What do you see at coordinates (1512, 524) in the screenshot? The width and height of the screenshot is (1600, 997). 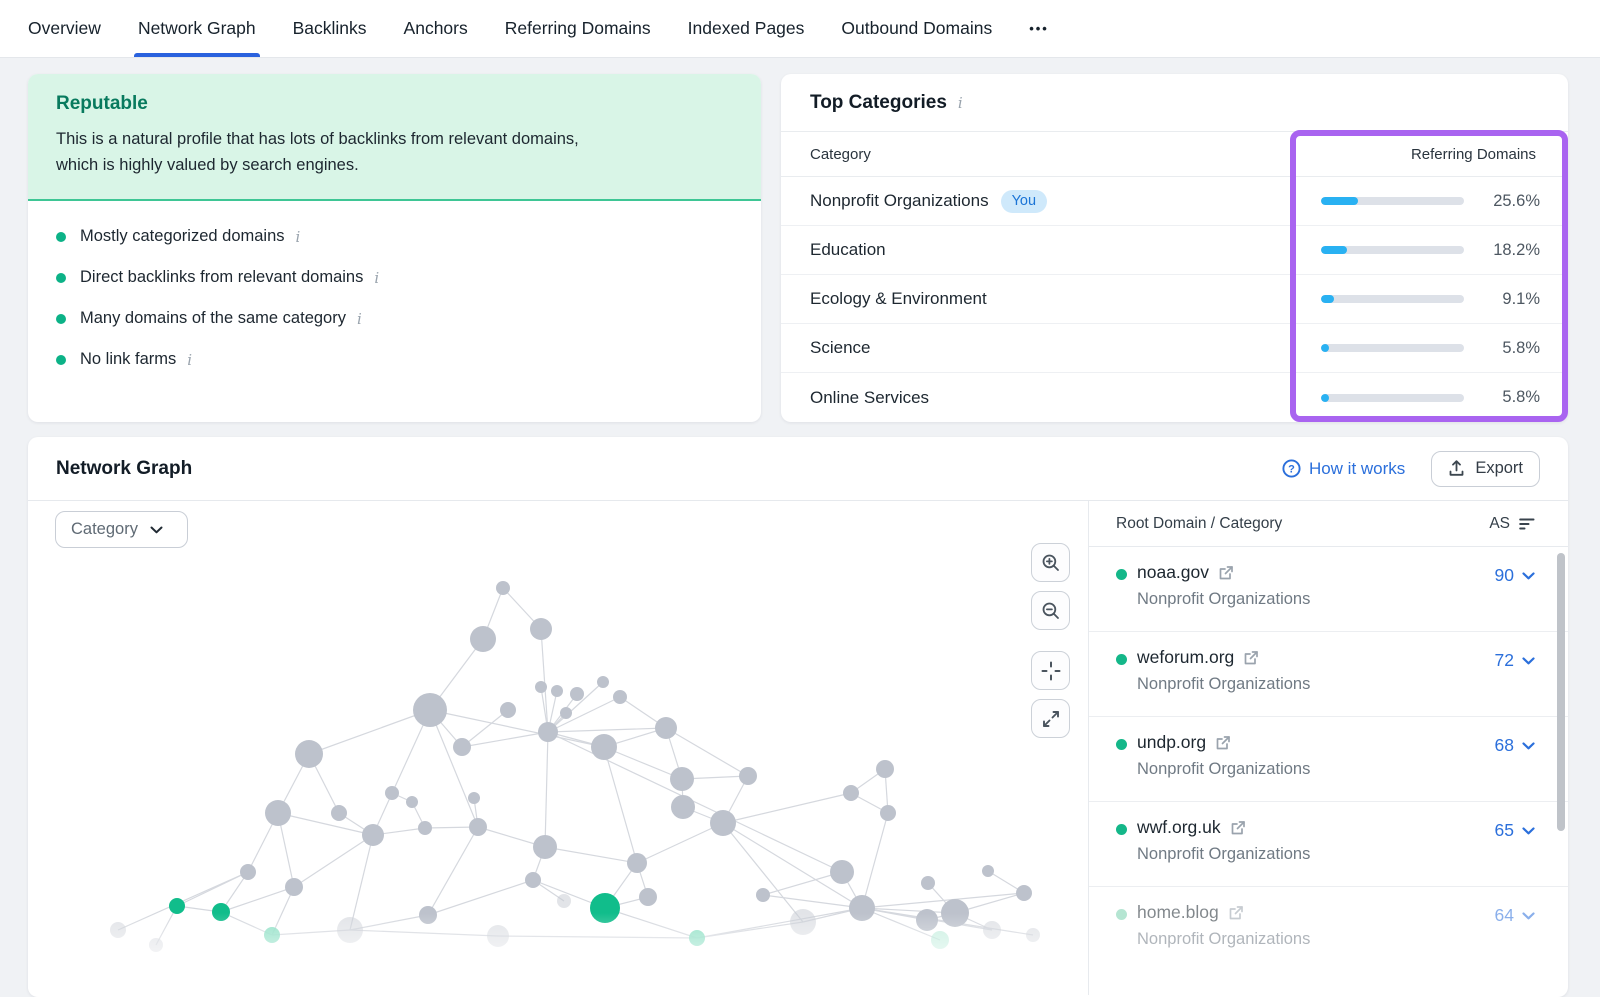 I see `sort-by-as-control: AS` at bounding box center [1512, 524].